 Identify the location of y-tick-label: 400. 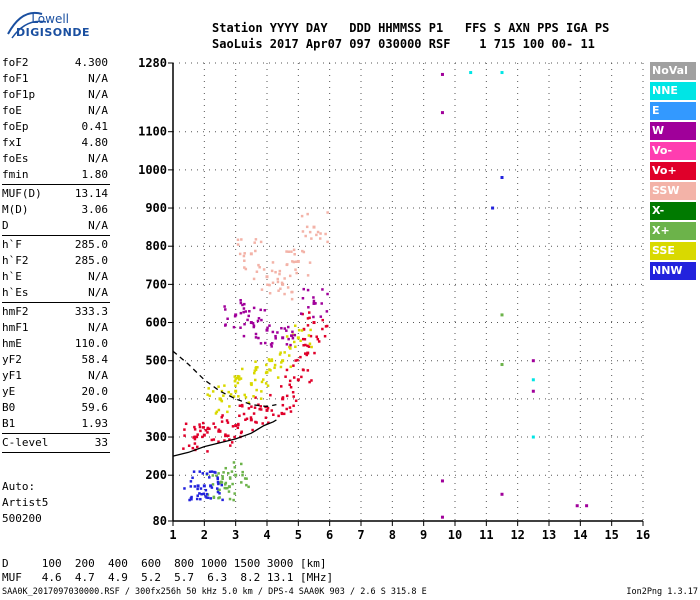
(156, 399).